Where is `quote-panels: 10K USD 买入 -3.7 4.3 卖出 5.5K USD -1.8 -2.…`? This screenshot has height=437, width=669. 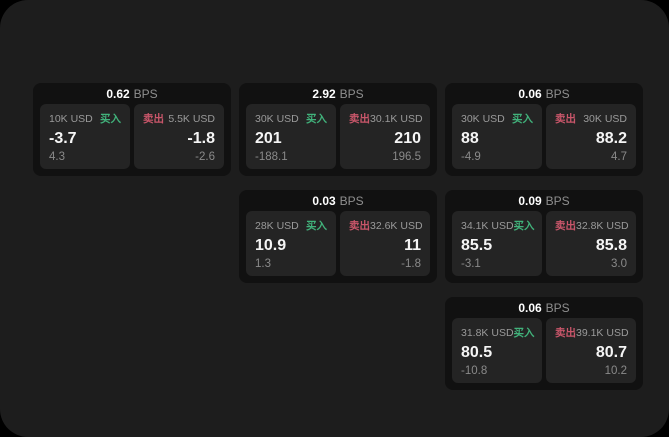 quote-panels: 10K USD 买入 -3.7 4.3 卖出 5.5K USD -1.8 -2.… is located at coordinates (132, 136).